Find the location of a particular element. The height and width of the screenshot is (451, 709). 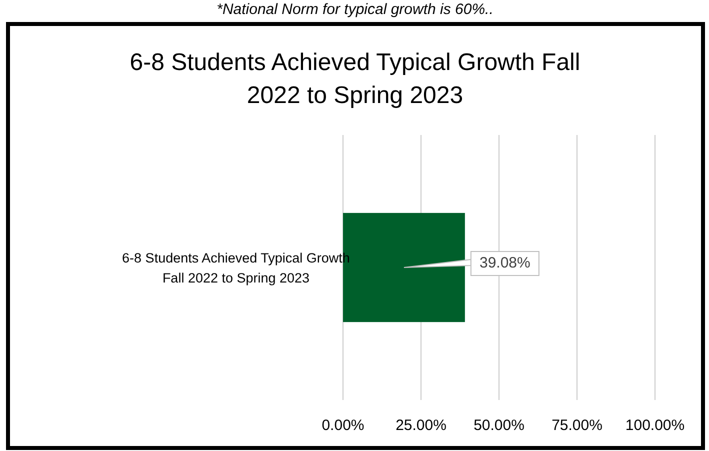

x-tick-label: 0.00% is located at coordinates (343, 425).